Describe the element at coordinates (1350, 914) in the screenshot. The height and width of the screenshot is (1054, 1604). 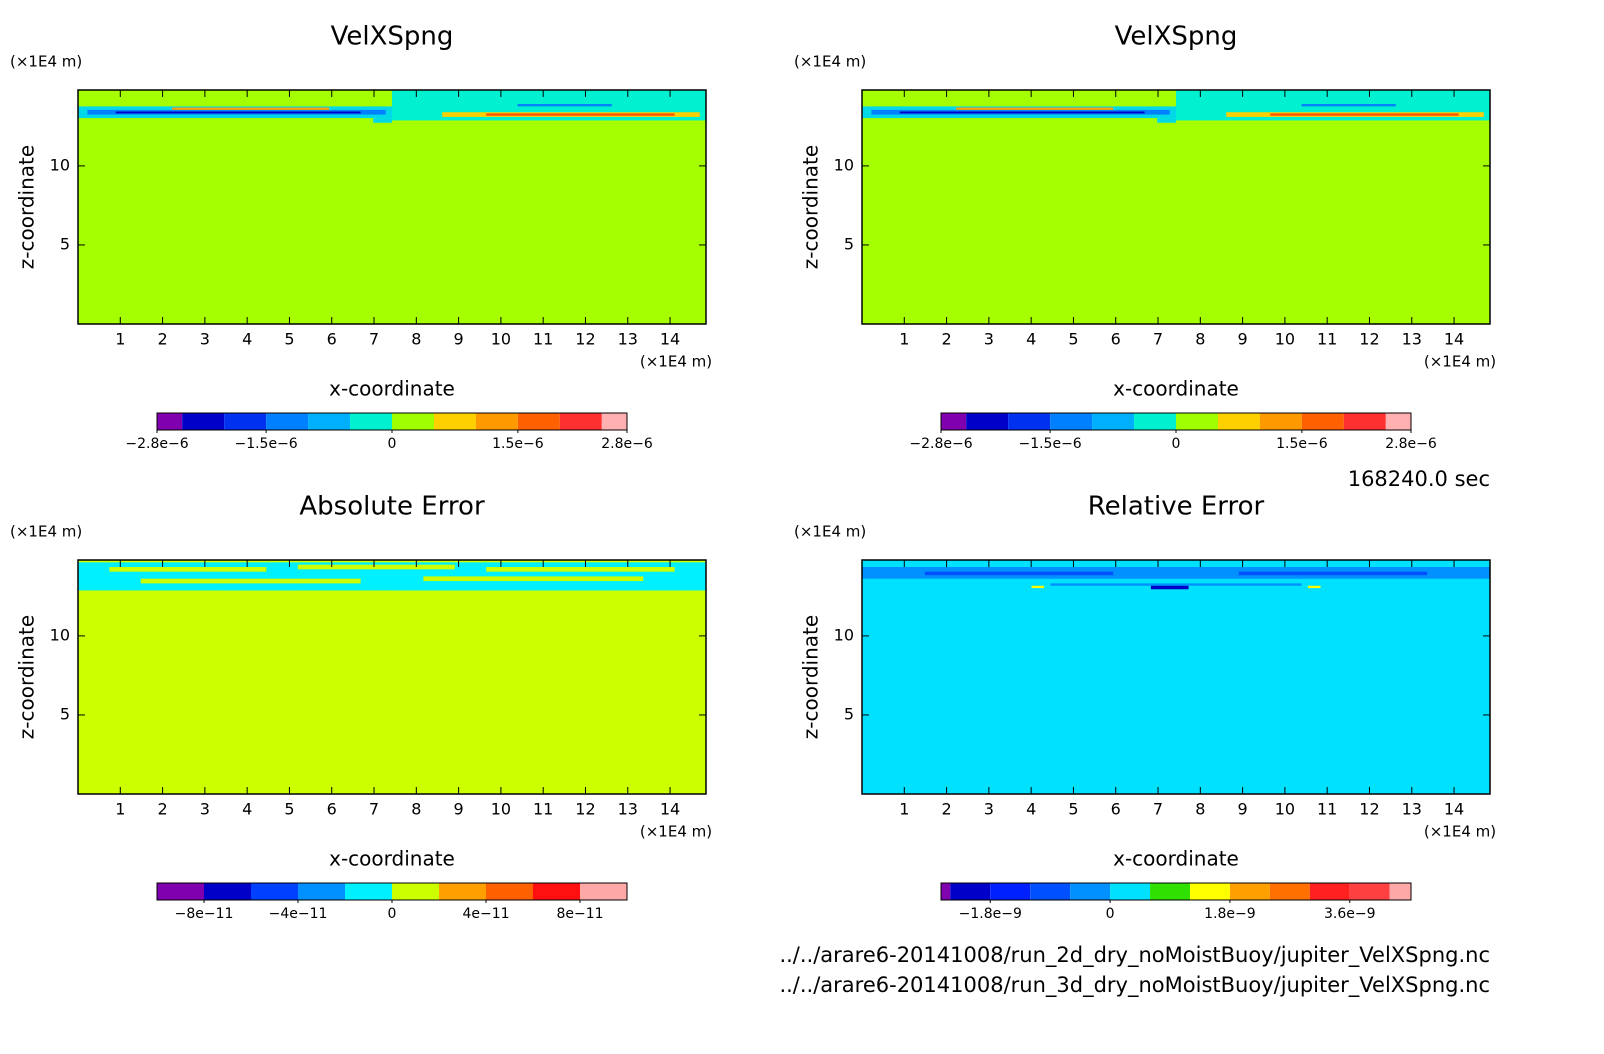
I see `colorbar-label: 3.6e−9` at that location.